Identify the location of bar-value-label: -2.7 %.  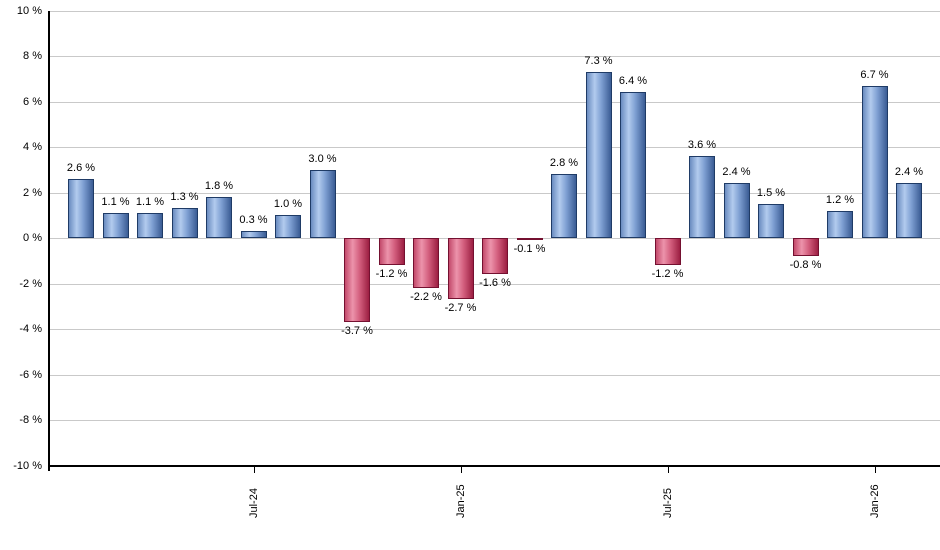
(460, 308).